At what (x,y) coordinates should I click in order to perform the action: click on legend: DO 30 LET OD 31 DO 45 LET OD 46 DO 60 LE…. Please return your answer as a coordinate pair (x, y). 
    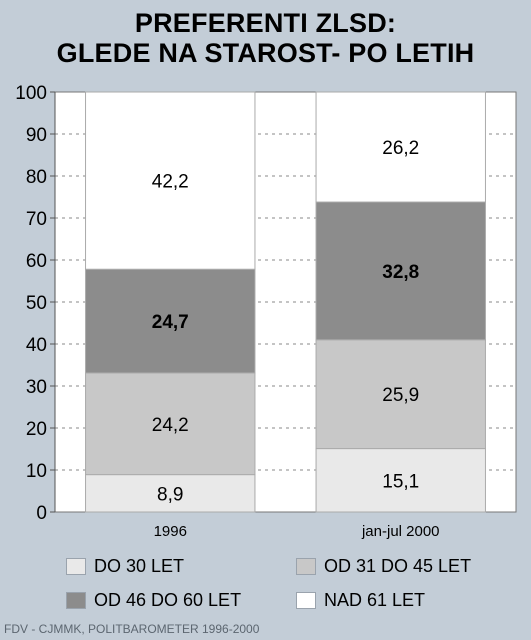
    Looking at the image, I should click on (265, 583).